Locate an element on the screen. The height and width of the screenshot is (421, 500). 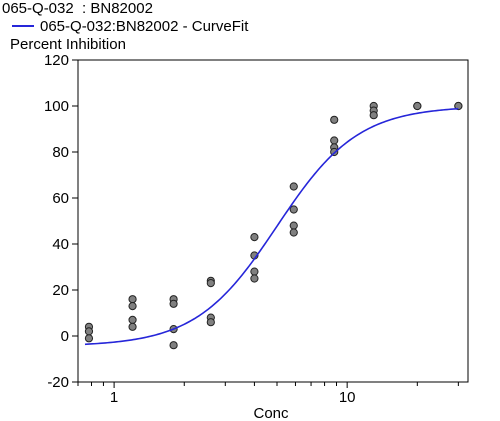
y-axis-label: Percent Inhibition is located at coordinates (68, 44).